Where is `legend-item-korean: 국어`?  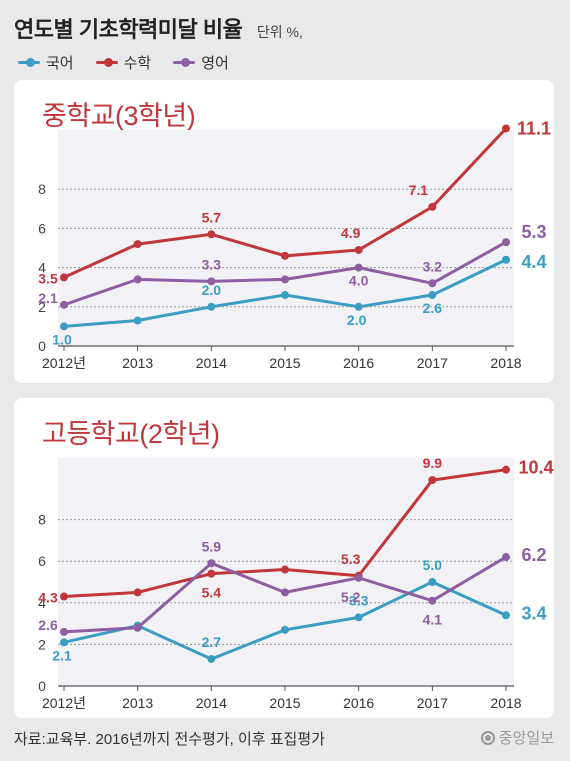
legend-item-korean: 국어 is located at coordinates (46, 62).